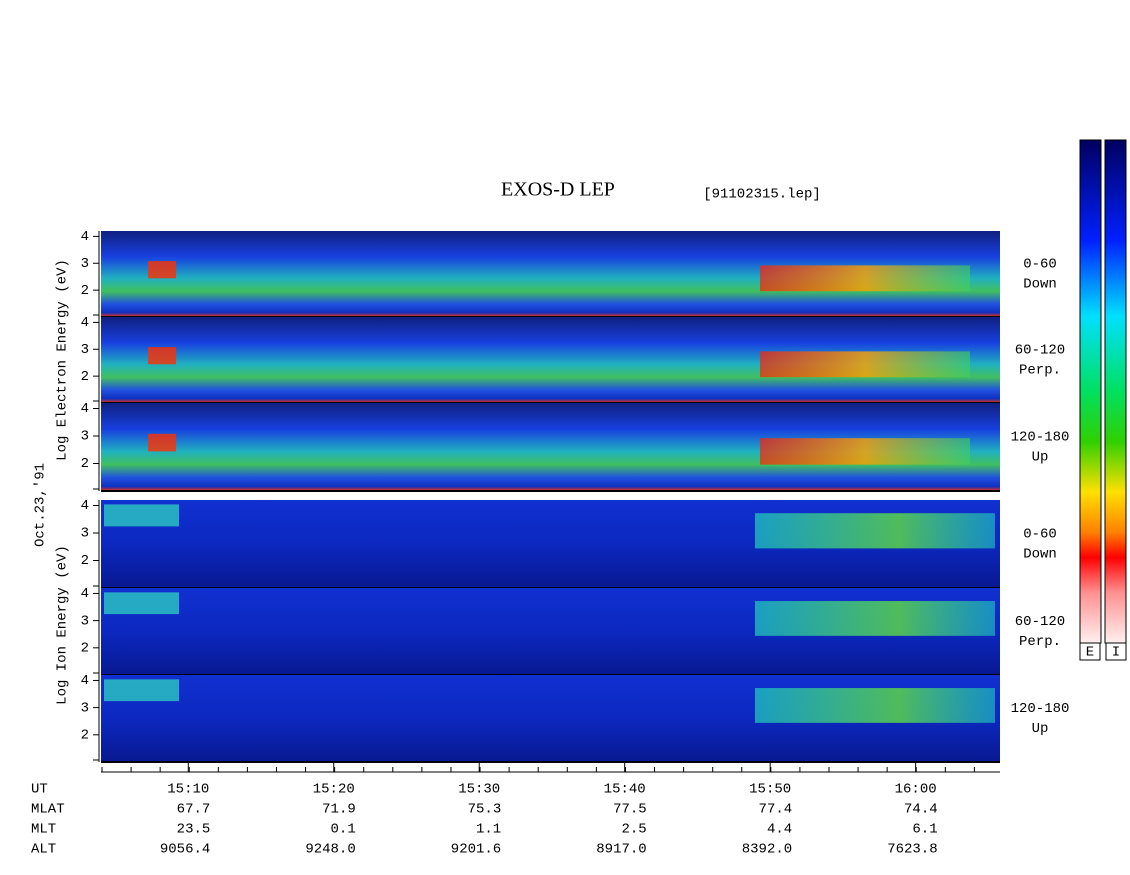 The image size is (1130, 875). I want to click on ephemeris-value: 75.3, so click(485, 810).